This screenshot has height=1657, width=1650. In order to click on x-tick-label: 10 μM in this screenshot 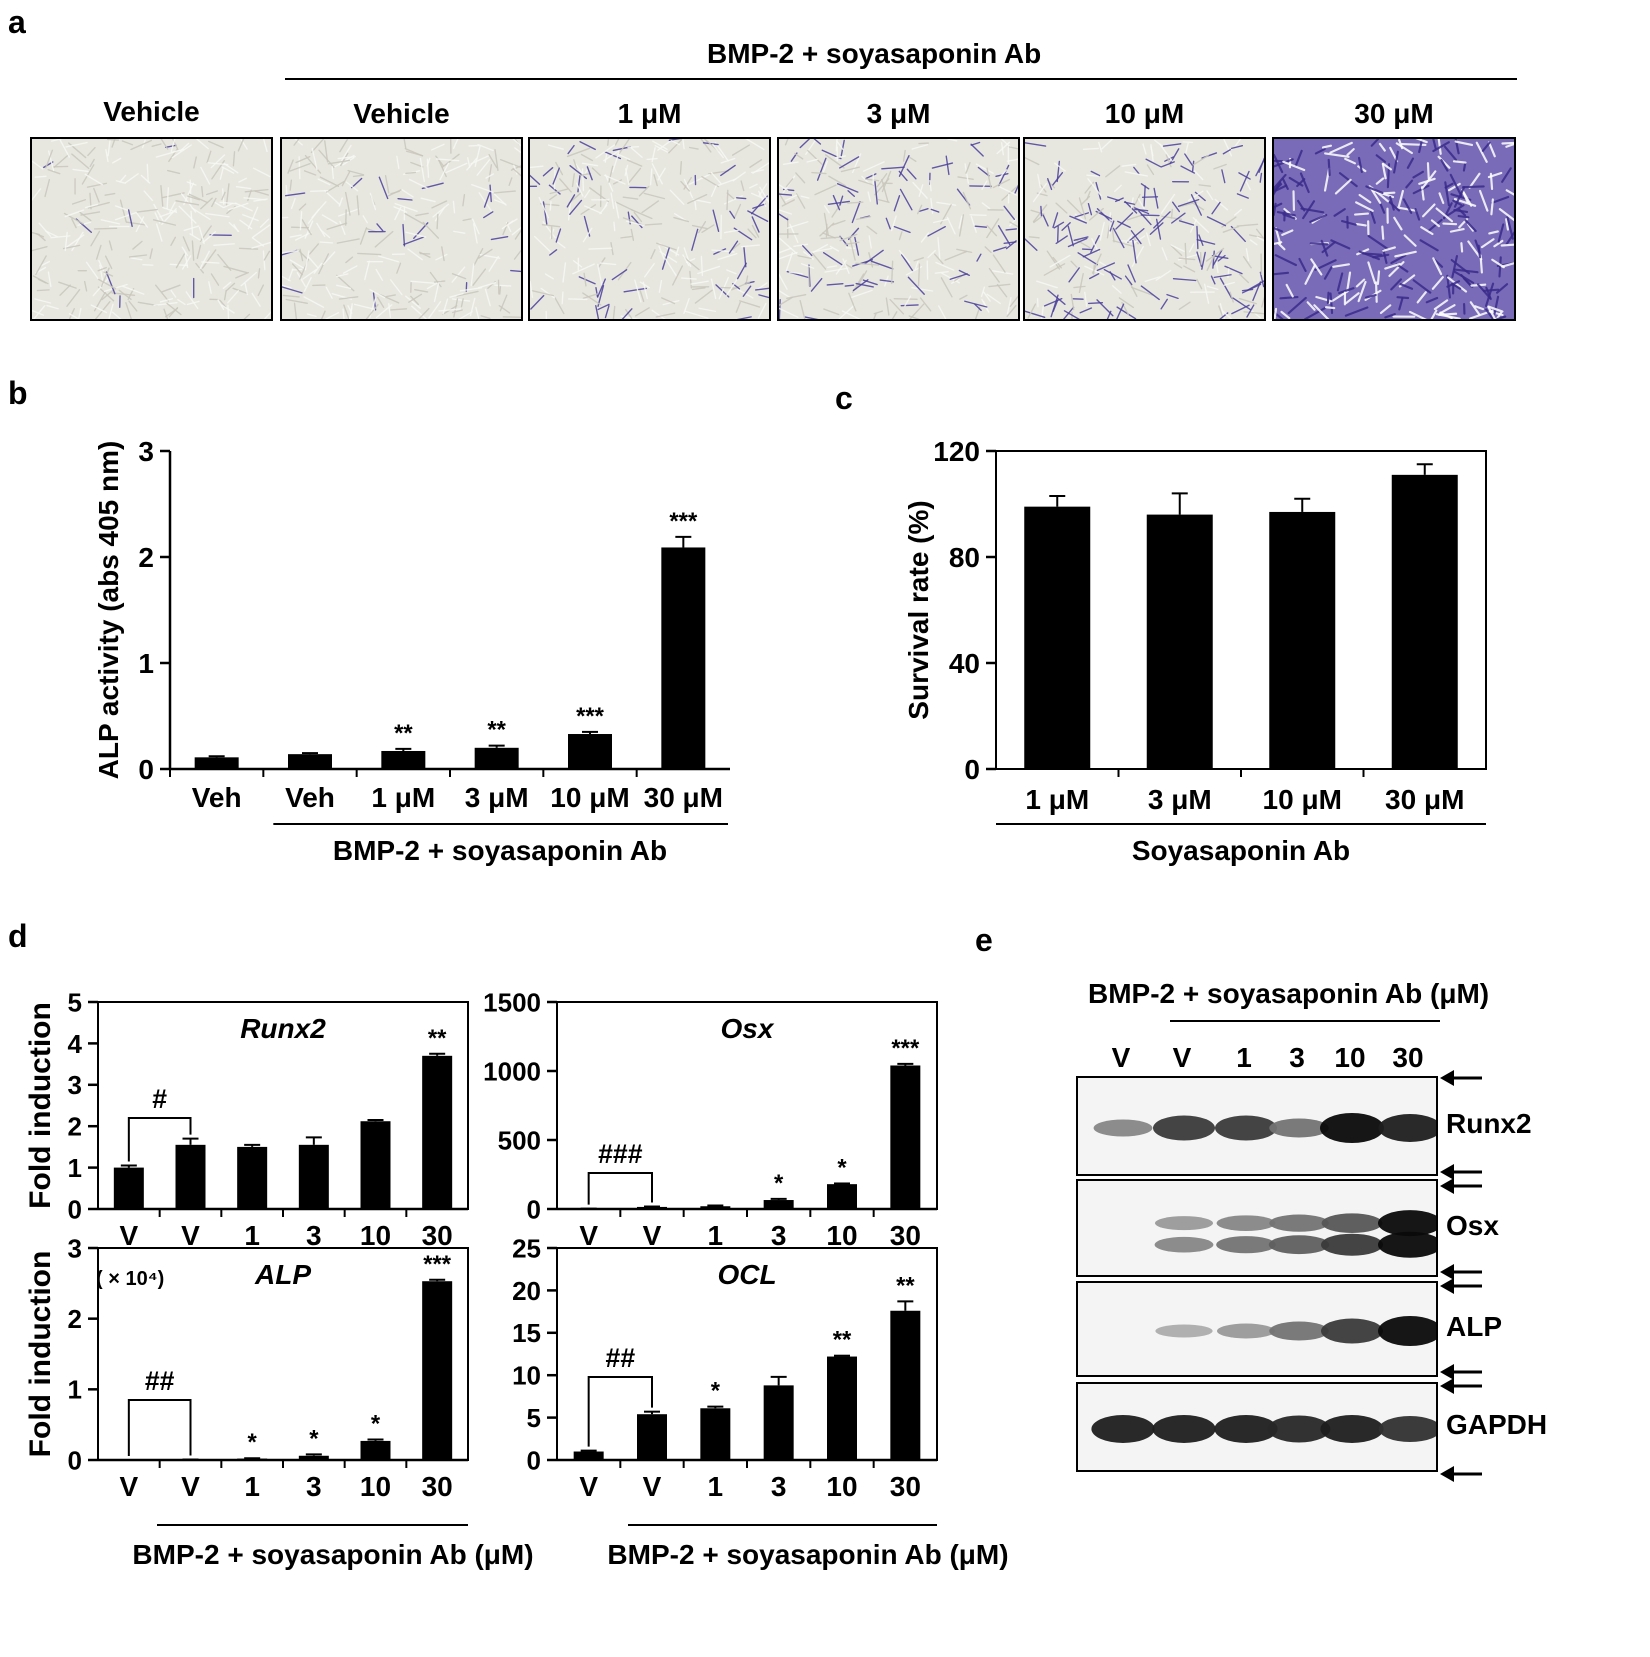, I will do `click(589, 797)`.